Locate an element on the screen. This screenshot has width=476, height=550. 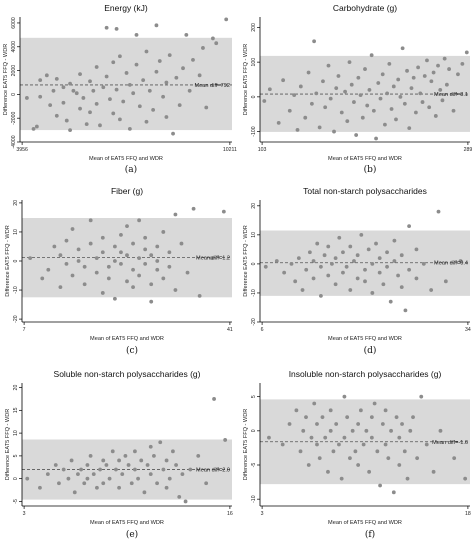
x-tick-label: 103 is located at coordinates (262, 150).